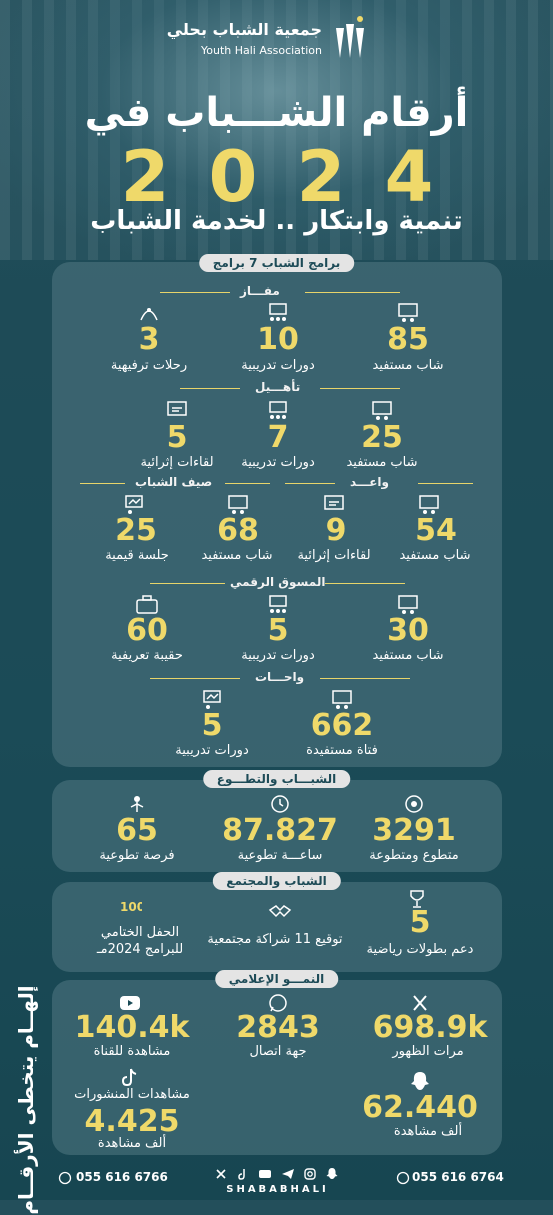 Image resolution: width=553 pixels, height=1215 pixels. What do you see at coordinates (276, 979) in the screenshot?
I see `media-pill: النمـــو الإعلامي` at bounding box center [276, 979].